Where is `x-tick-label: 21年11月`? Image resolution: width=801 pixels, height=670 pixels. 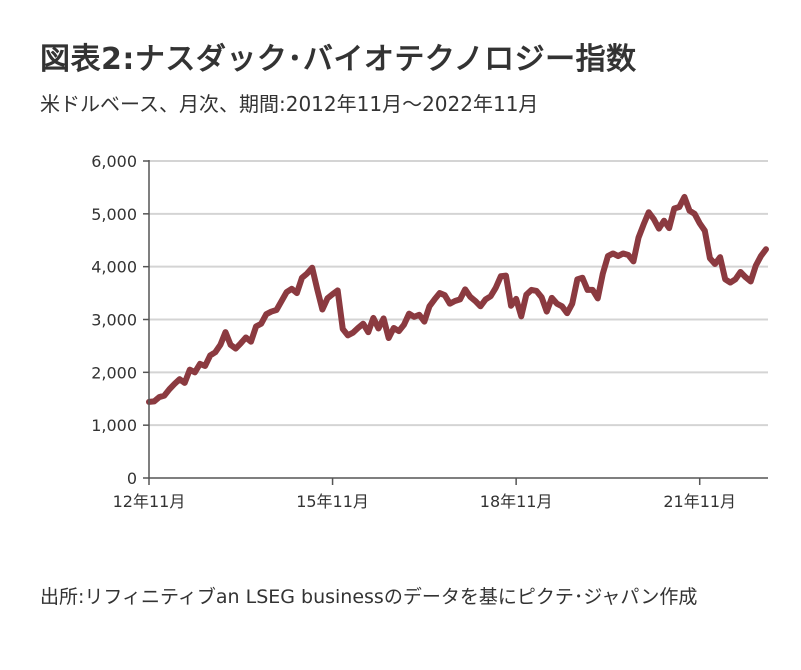 x-tick-label: 21年11月 is located at coordinates (699, 501).